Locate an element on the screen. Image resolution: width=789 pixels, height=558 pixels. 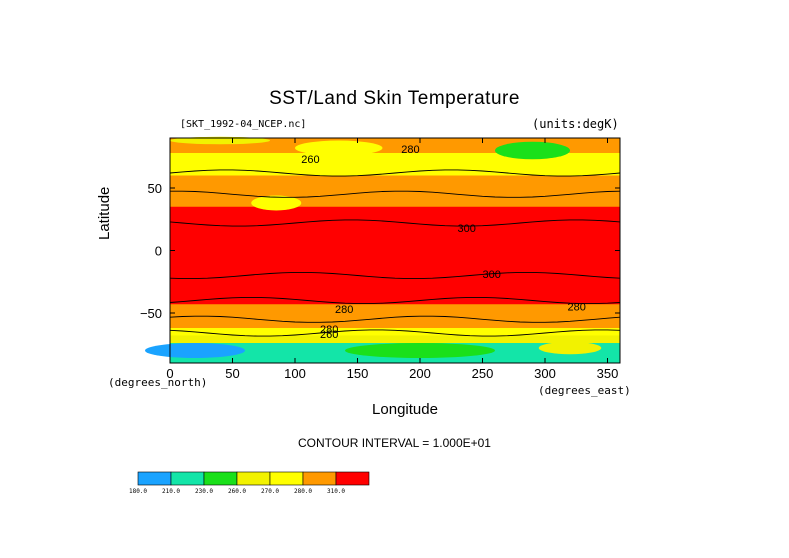
x-tick-label: 50 is located at coordinates (232, 373).